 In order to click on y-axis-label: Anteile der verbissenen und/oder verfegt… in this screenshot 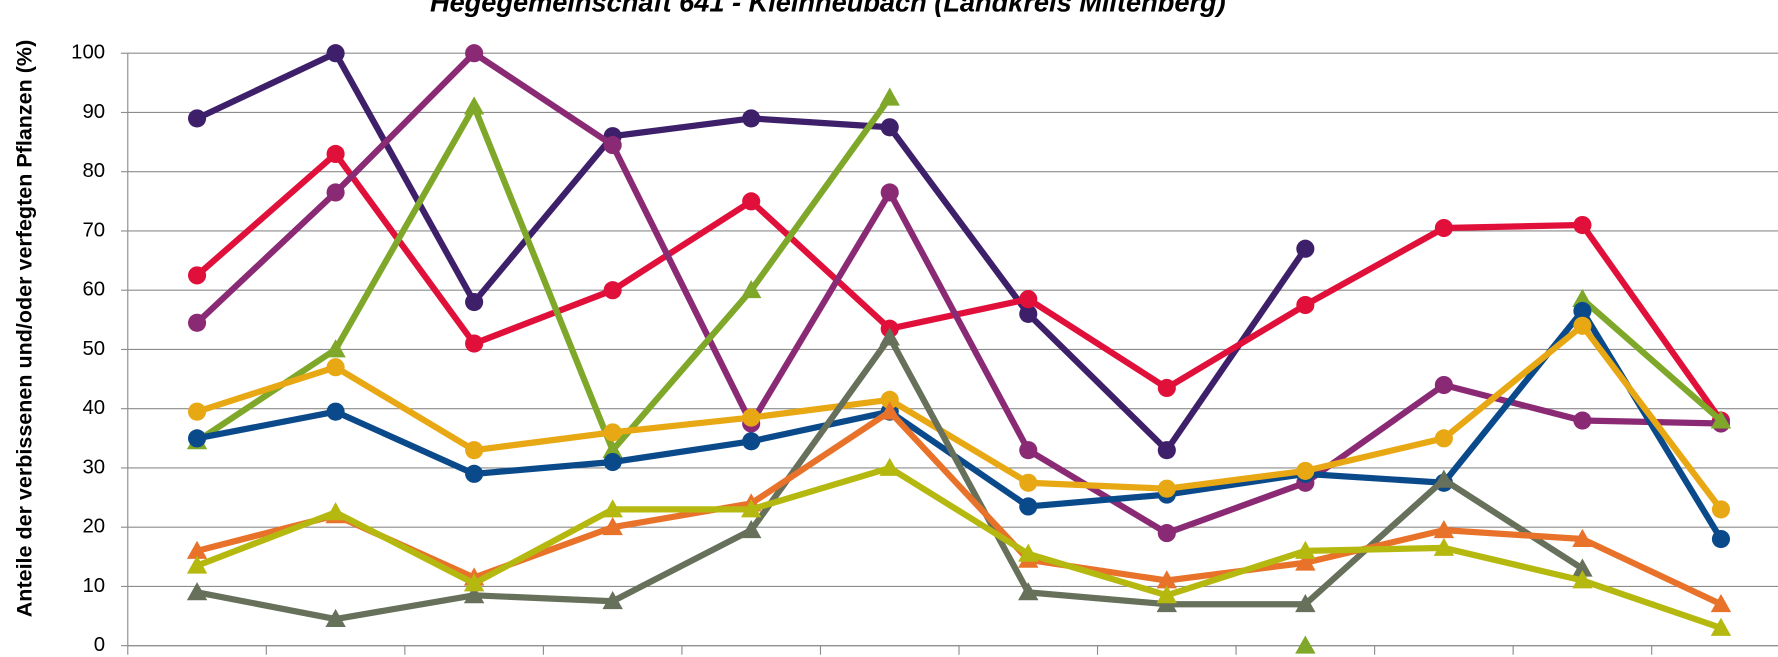, I will do `click(25, 328)`.